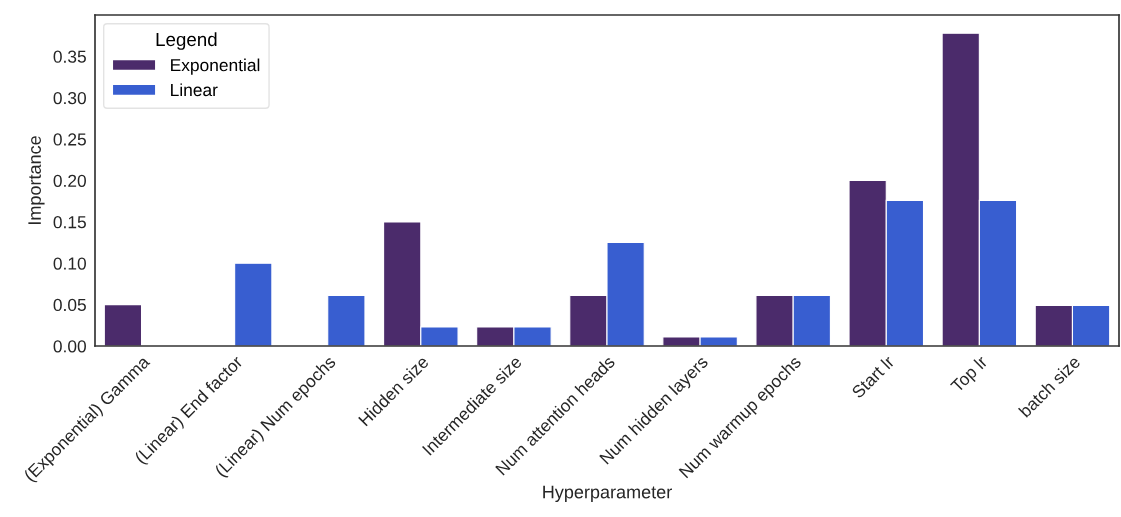  Describe the element at coordinates (607, 493) in the screenshot. I see `x-axis-title: Hyperparameter` at that location.